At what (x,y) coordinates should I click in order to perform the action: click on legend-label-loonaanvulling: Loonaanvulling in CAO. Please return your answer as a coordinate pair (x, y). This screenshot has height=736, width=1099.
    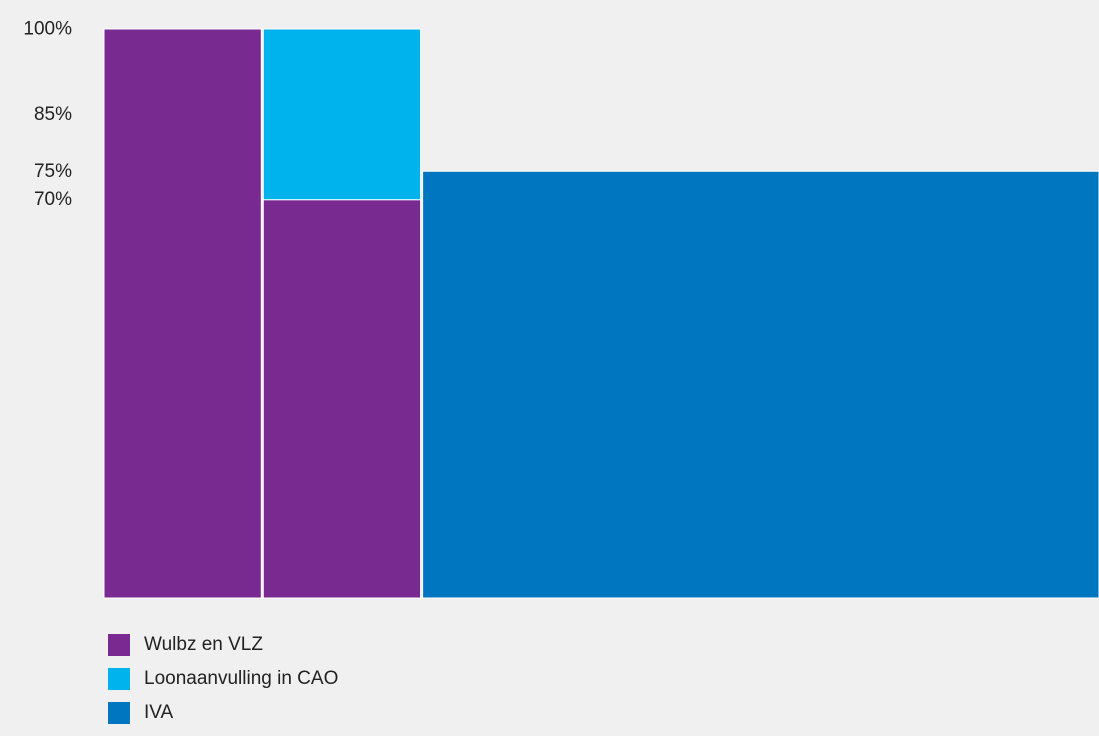
    Looking at the image, I should click on (241, 678).